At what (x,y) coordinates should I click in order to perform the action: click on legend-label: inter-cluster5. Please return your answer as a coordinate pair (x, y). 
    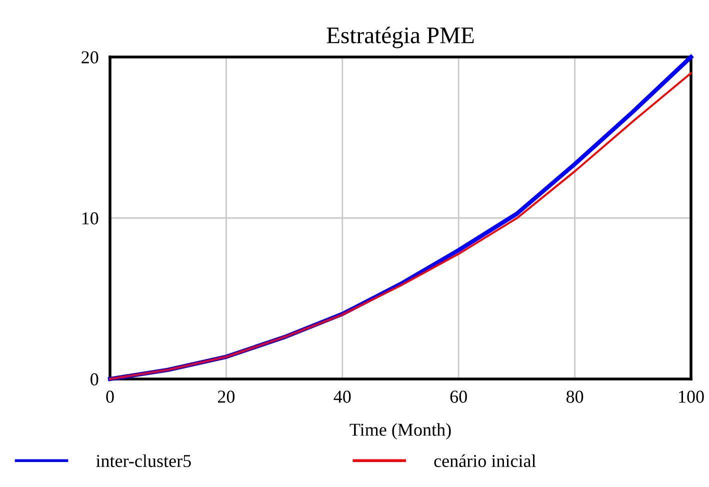
    Looking at the image, I should click on (143, 461).